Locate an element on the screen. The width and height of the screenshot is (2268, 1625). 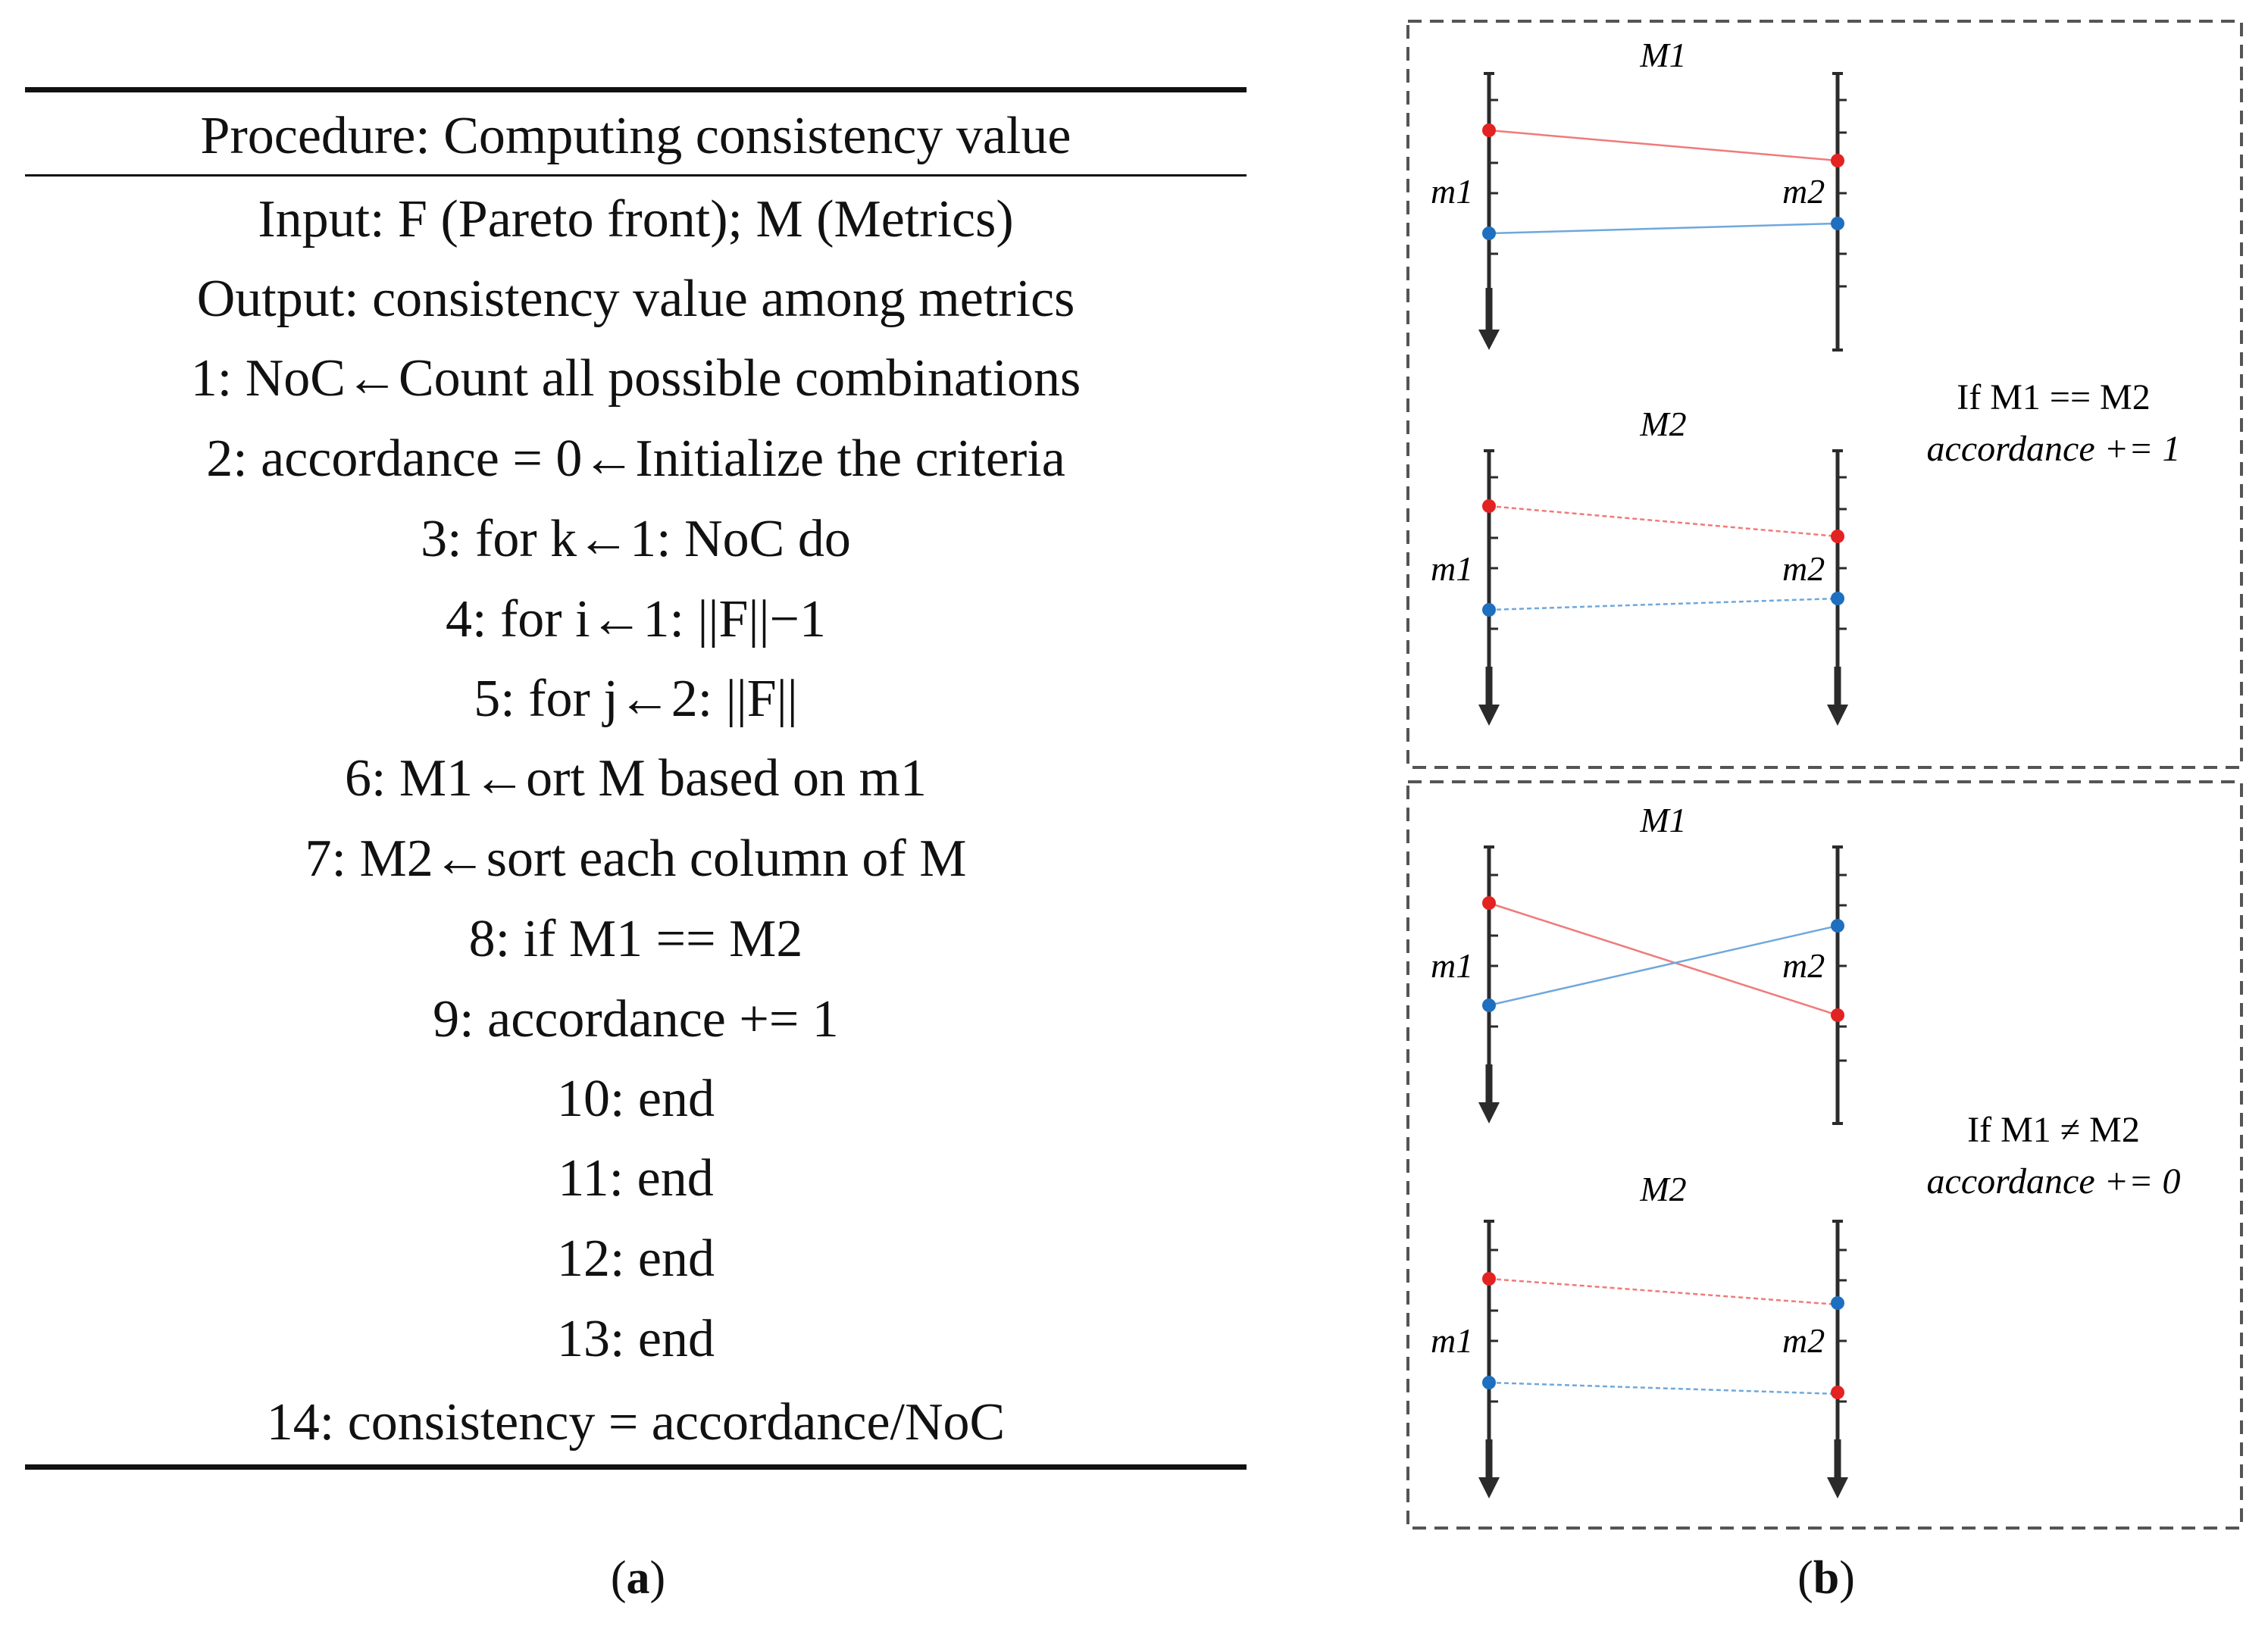
table-top-rule is located at coordinates (636, 89).